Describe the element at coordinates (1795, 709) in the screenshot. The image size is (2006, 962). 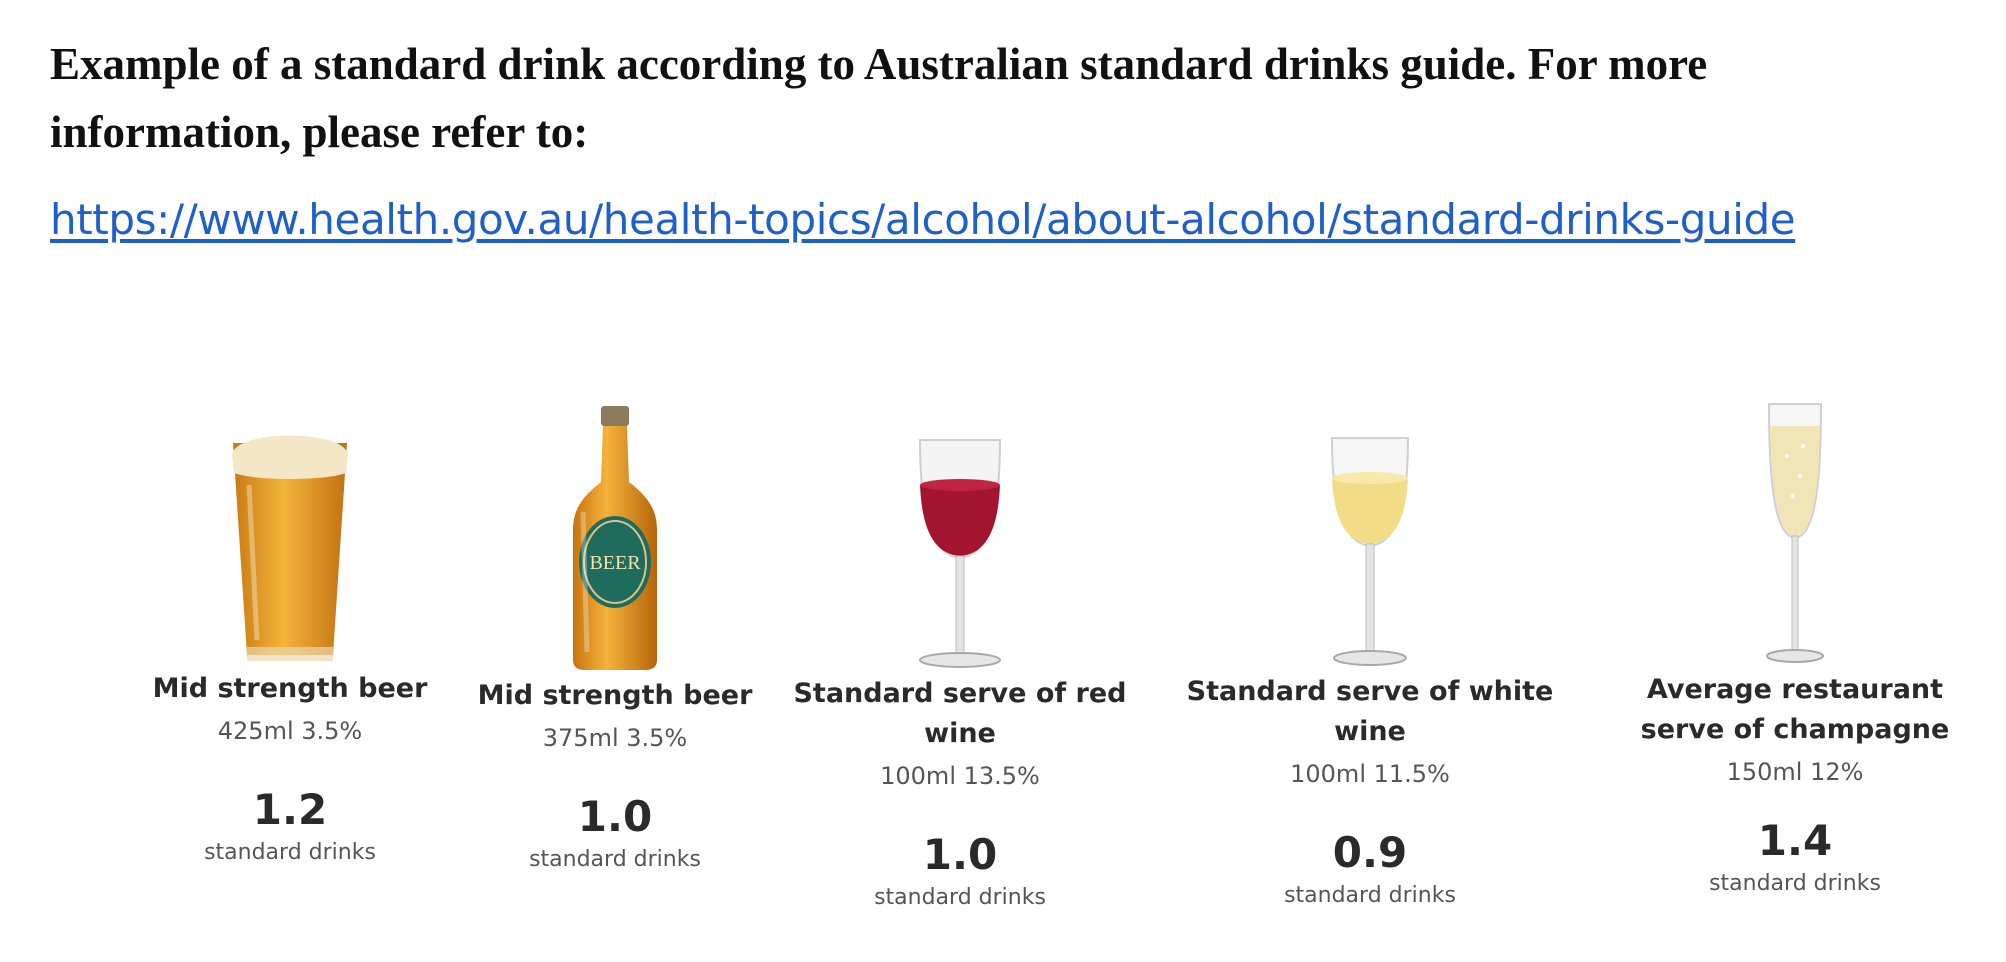
I see `drink-name: Average restaurant serve of champagne` at that location.